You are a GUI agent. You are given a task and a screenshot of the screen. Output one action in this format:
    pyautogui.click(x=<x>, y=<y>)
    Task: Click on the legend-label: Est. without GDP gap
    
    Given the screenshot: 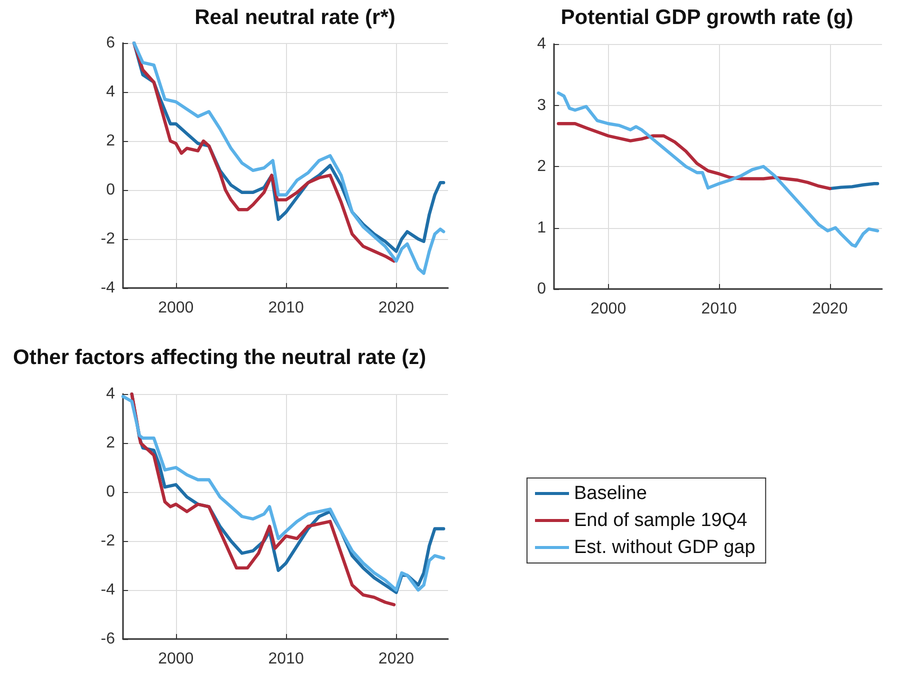 What is the action you would take?
    pyautogui.click(x=665, y=547)
    